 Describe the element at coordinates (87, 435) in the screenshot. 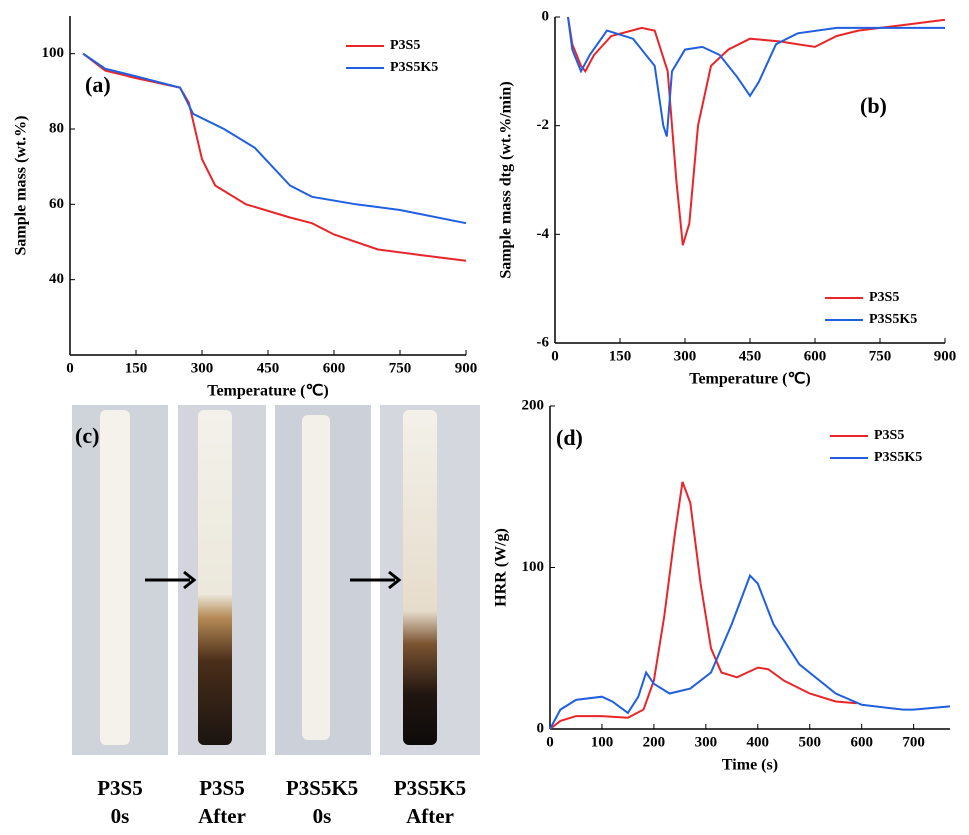

I see `panel-label: (c)` at that location.